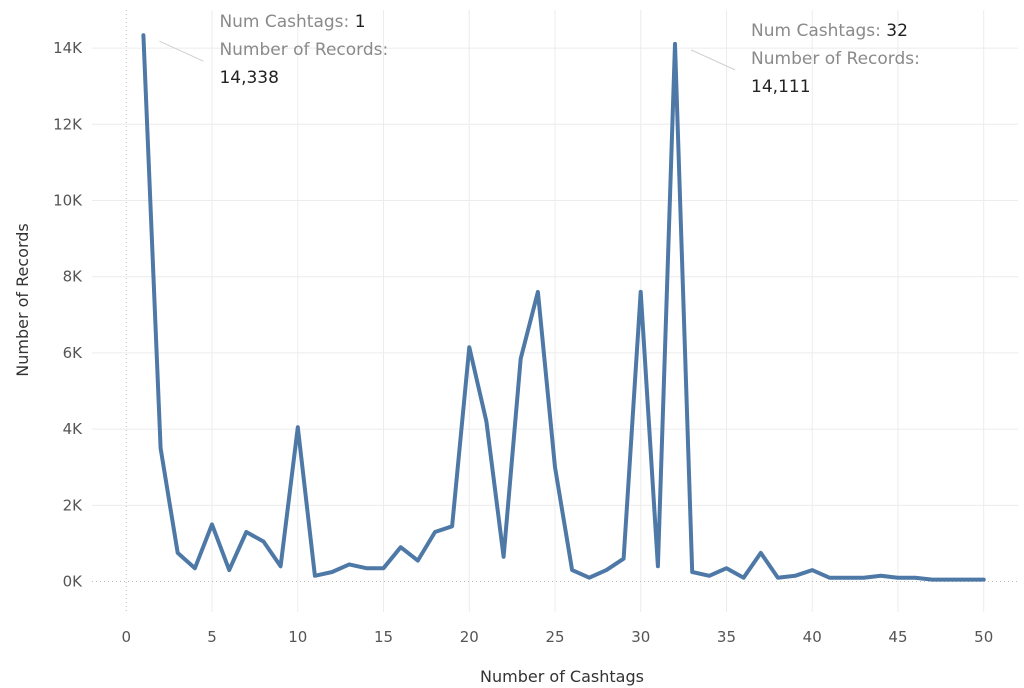 This screenshot has height=688, width=1024. Describe the element at coordinates (383, 637) in the screenshot. I see `x-tick-label: 15` at that location.